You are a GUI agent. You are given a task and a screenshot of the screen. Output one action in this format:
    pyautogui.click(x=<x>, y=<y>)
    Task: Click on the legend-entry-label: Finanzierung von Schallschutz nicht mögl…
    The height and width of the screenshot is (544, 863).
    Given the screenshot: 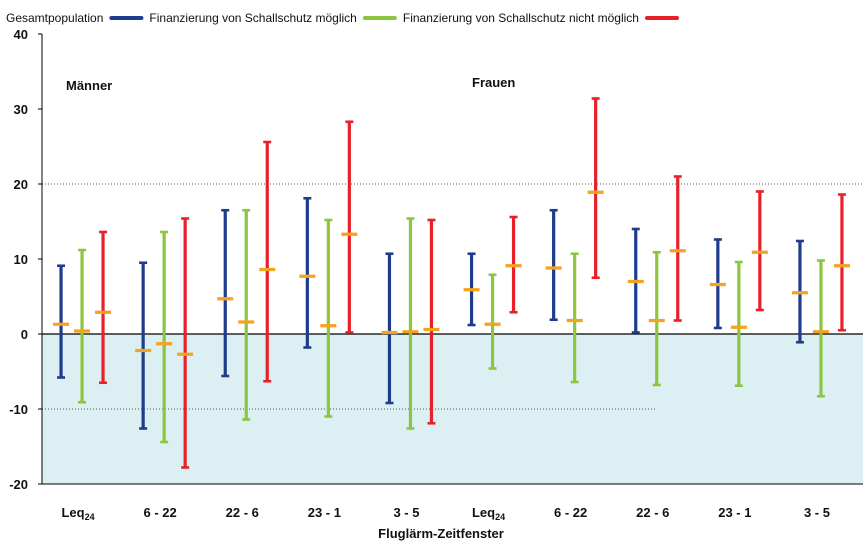 What is the action you would take?
    pyautogui.click(x=521, y=18)
    